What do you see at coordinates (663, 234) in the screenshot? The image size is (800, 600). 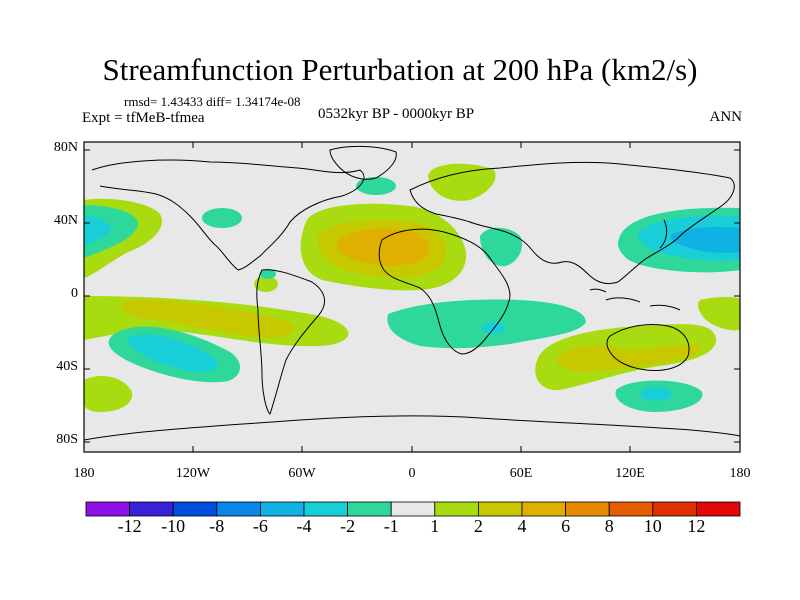 I see `coast-japan` at bounding box center [663, 234].